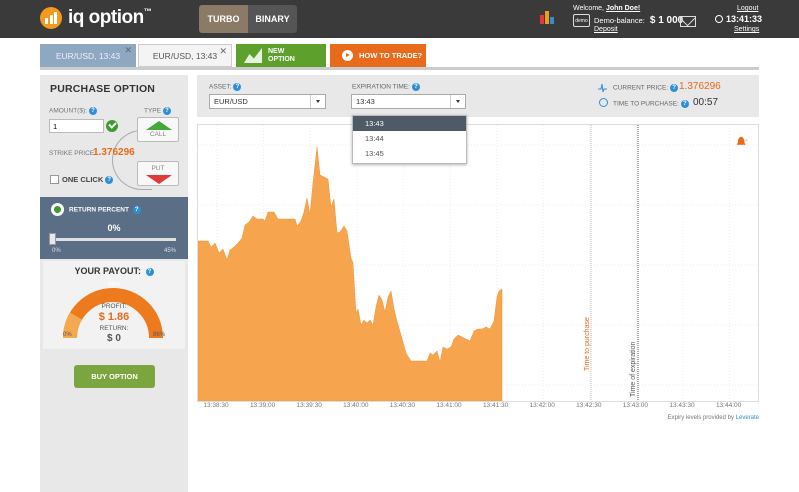 The height and width of the screenshot is (492, 799). What do you see at coordinates (747, 418) in the screenshot?
I see `leverate-link: Leverate` at bounding box center [747, 418].